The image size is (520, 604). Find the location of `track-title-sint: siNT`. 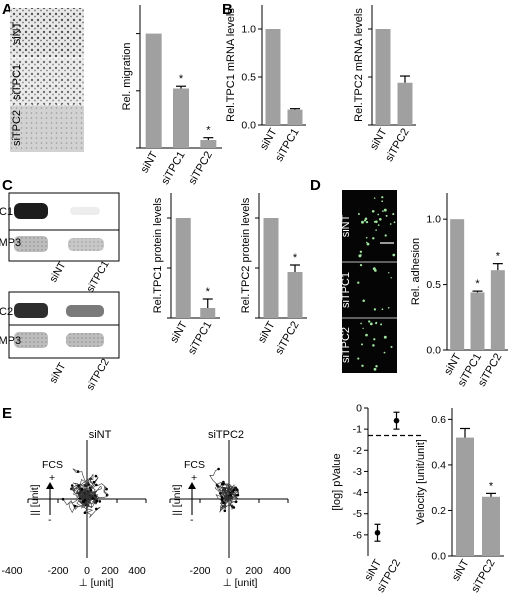

track-title-sint: siNT is located at coordinates (100, 435).